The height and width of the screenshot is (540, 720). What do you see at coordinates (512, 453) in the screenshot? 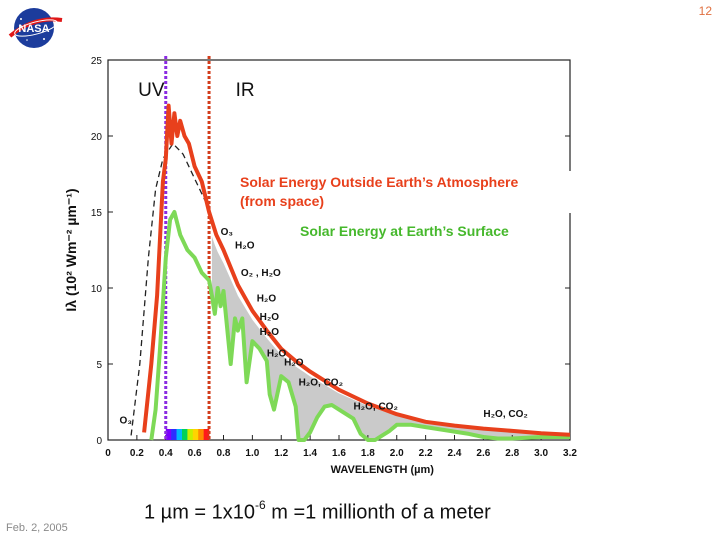
I see `x-tick-label: 2.8` at bounding box center [512, 453].